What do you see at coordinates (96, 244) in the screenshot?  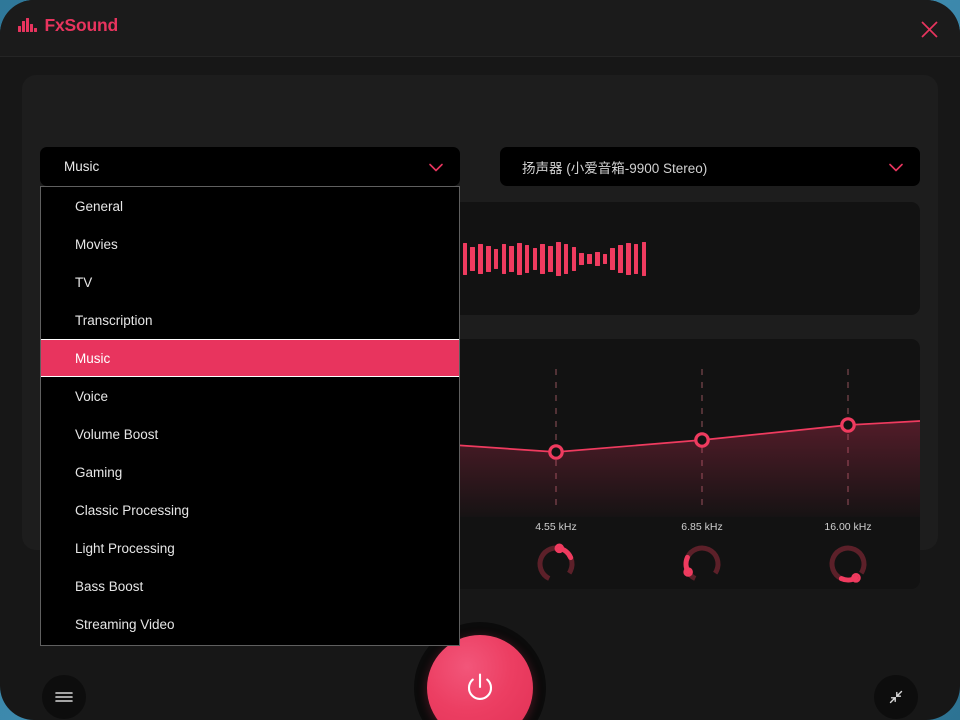 I see `preset-option: Movies` at bounding box center [96, 244].